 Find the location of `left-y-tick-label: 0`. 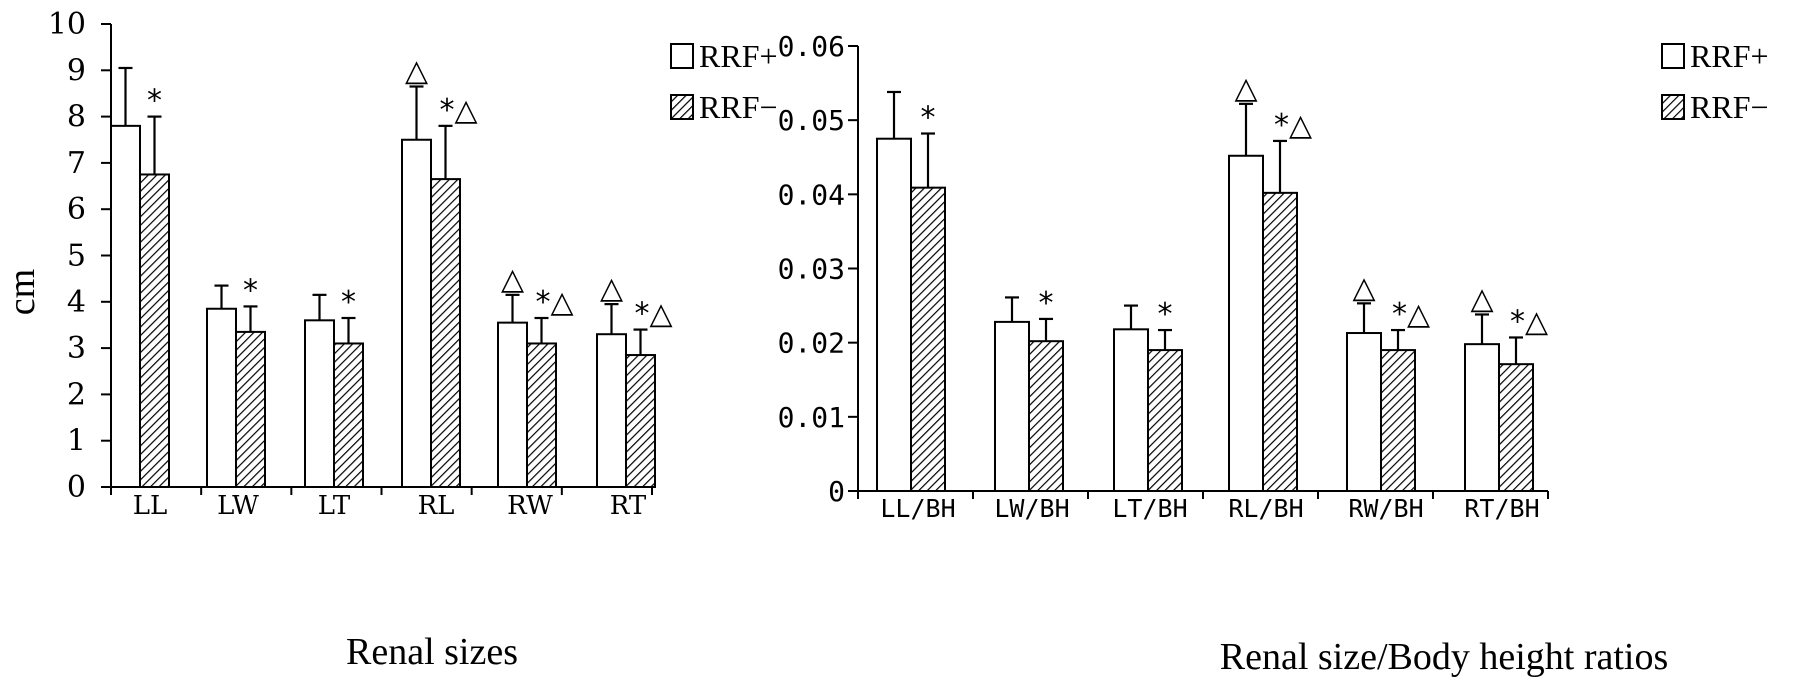

left-y-tick-label: 0 is located at coordinates (76, 487).